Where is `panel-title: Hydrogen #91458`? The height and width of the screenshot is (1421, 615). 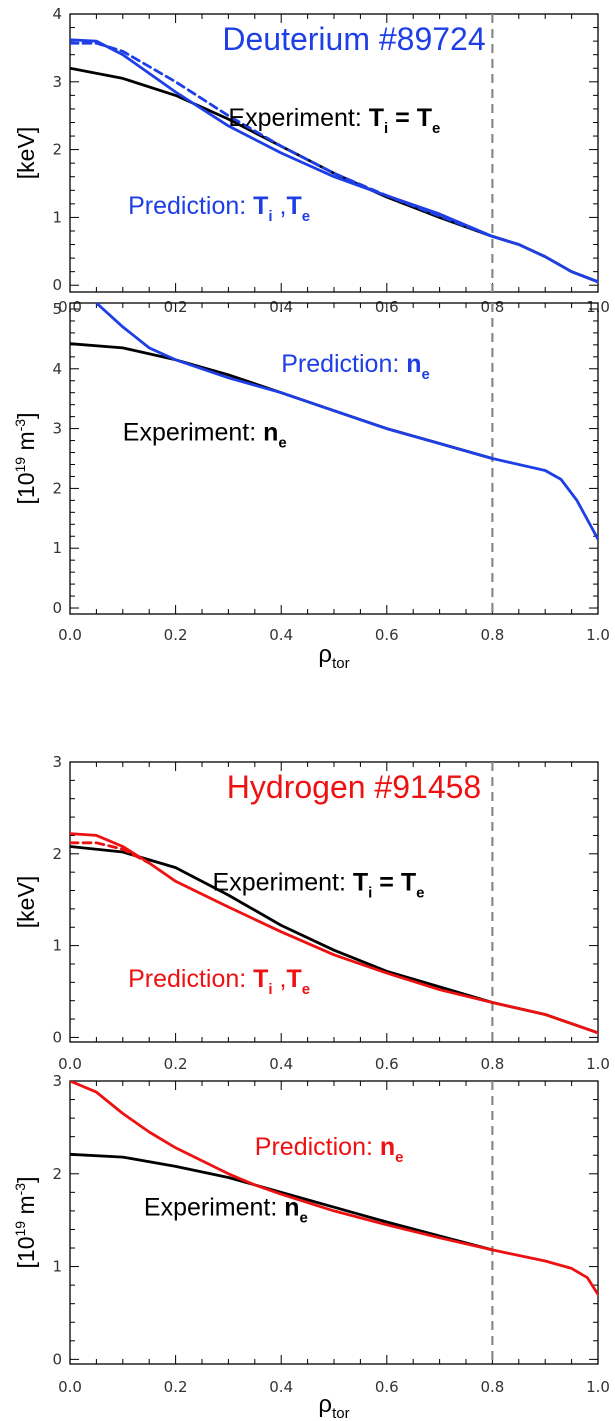
panel-title: Hydrogen #91458 is located at coordinates (354, 787).